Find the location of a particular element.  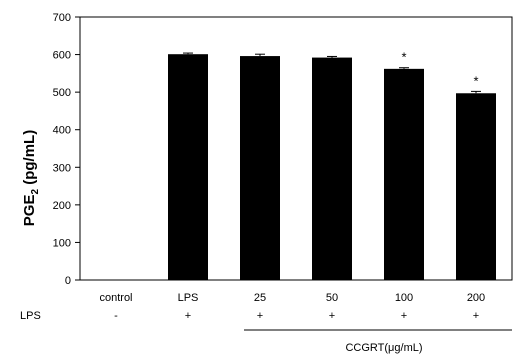

x-tick-label: 100 is located at coordinates (404, 298).